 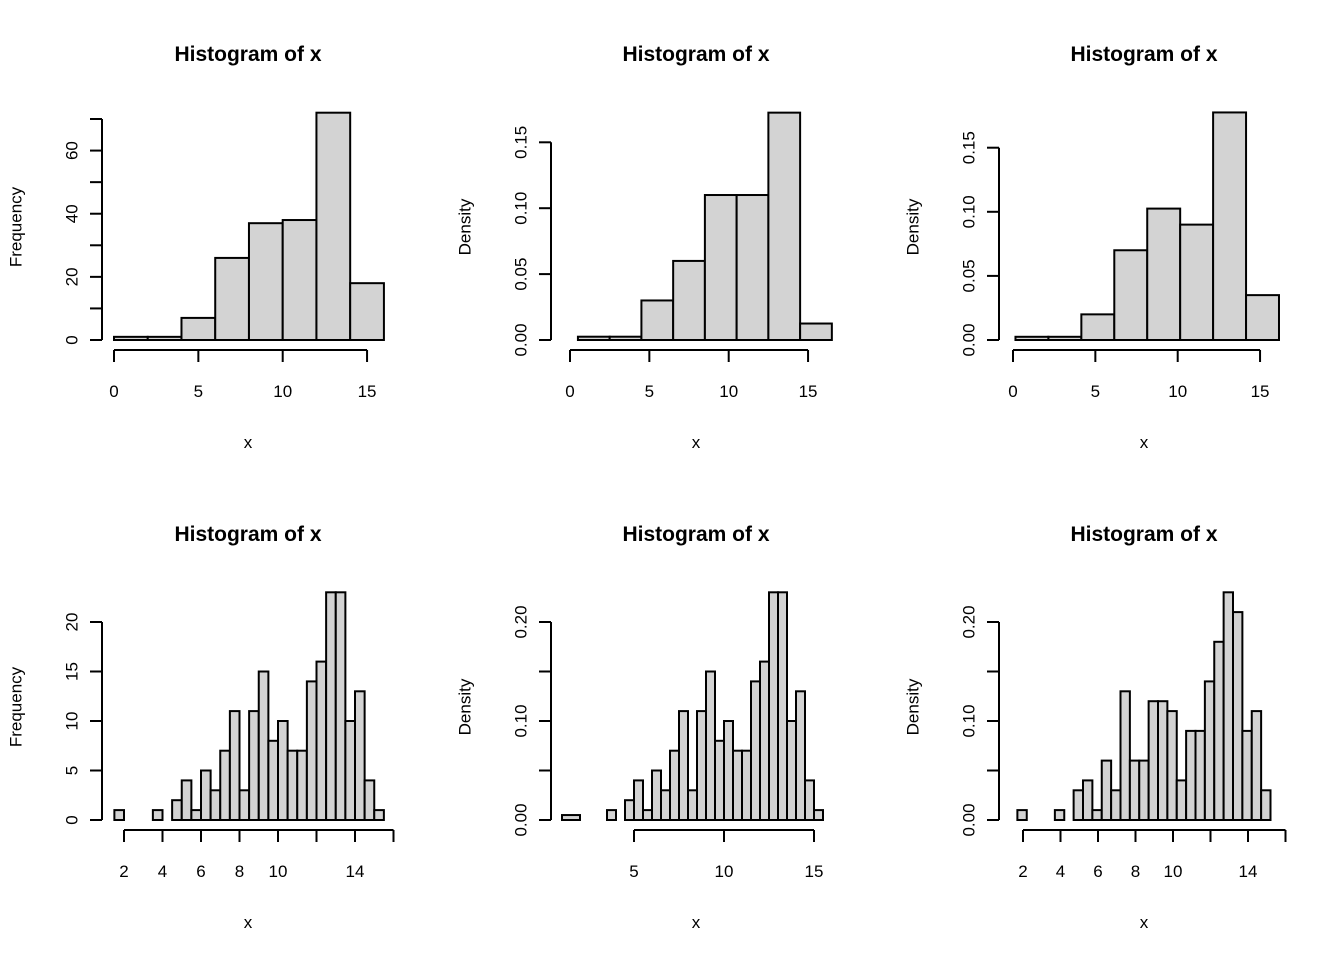 What do you see at coordinates (72, 150) in the screenshot?
I see `y-tick-label: 60` at bounding box center [72, 150].